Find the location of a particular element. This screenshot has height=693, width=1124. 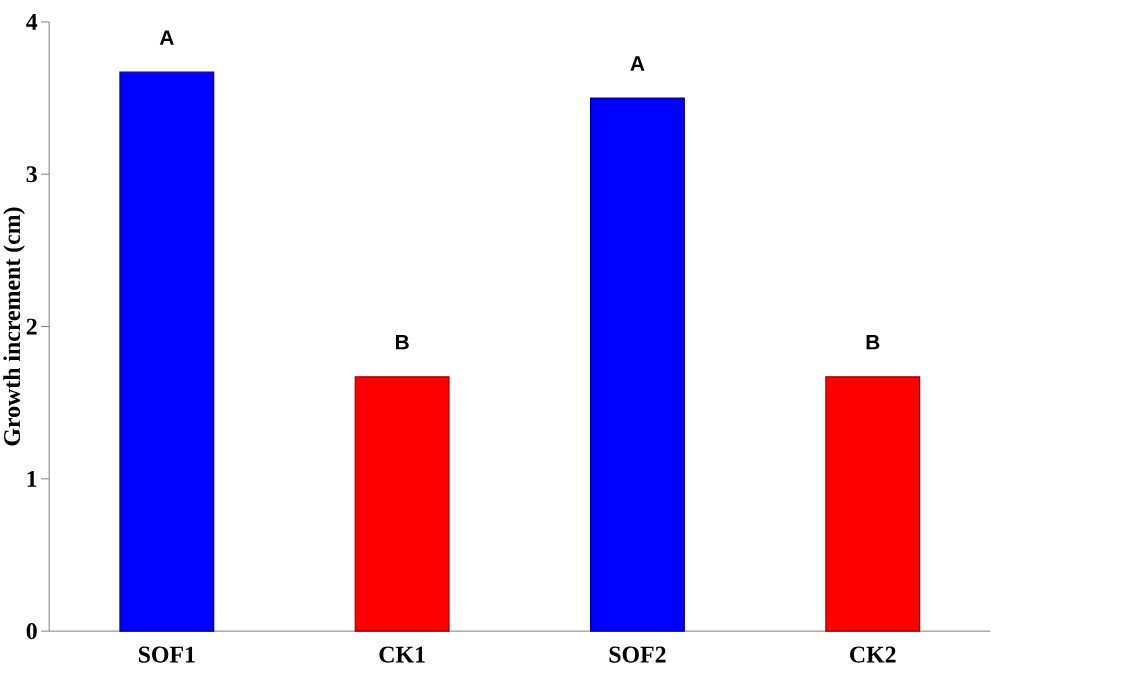

y-tick-label: 2 is located at coordinates (31, 326).